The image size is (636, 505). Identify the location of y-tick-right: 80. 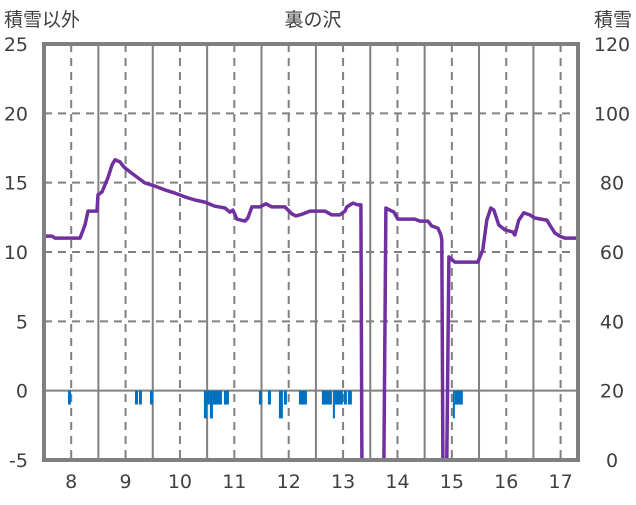
(612, 184).